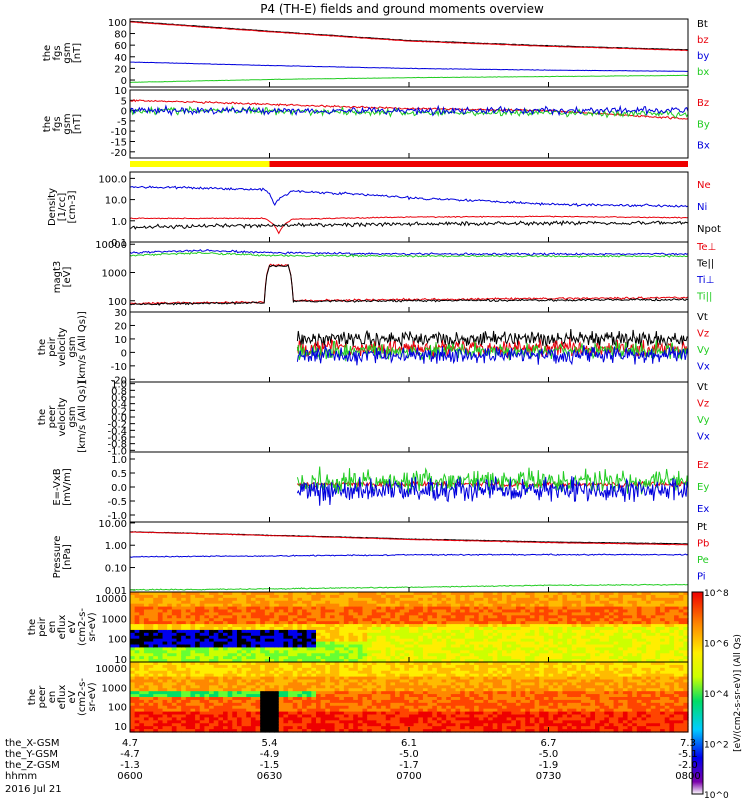  What do you see at coordinates (82, 347) in the screenshot?
I see `ylabel-line: [km/s (All Qs)]` at bounding box center [82, 347].